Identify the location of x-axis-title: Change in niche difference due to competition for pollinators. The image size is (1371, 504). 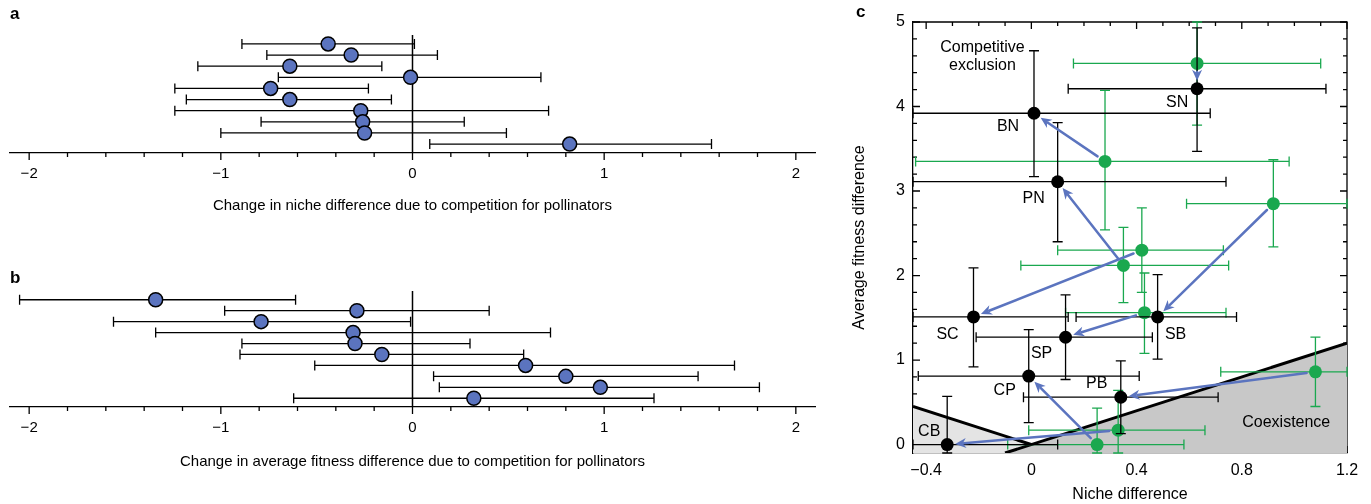
(412, 205).